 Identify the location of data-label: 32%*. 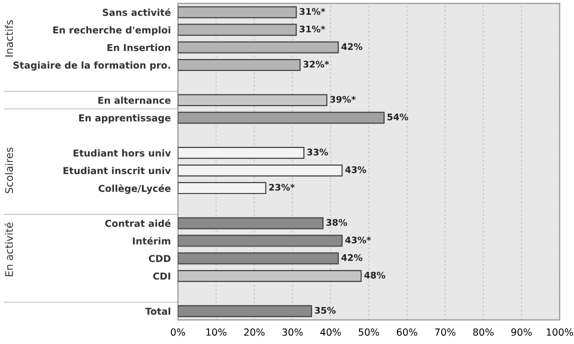
(316, 64).